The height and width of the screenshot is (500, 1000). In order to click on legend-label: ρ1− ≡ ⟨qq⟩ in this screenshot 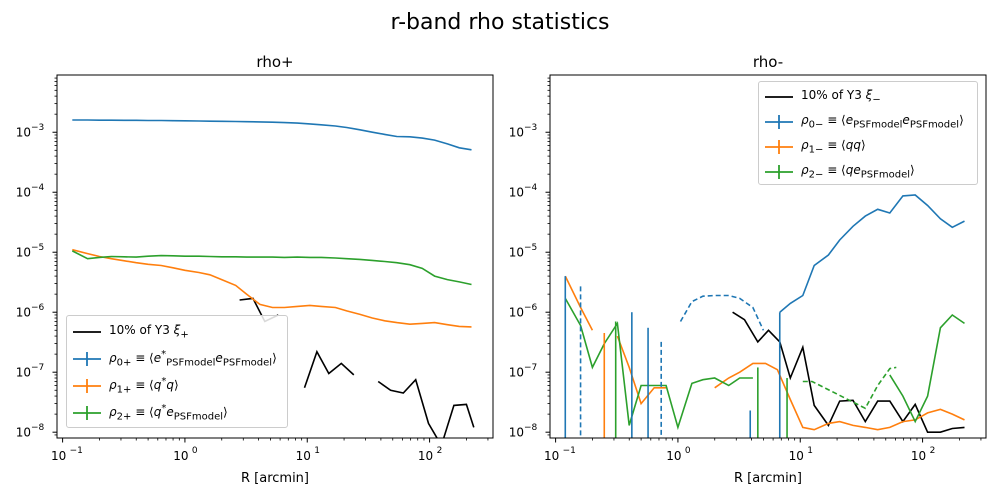, I will do `click(833, 146)`.